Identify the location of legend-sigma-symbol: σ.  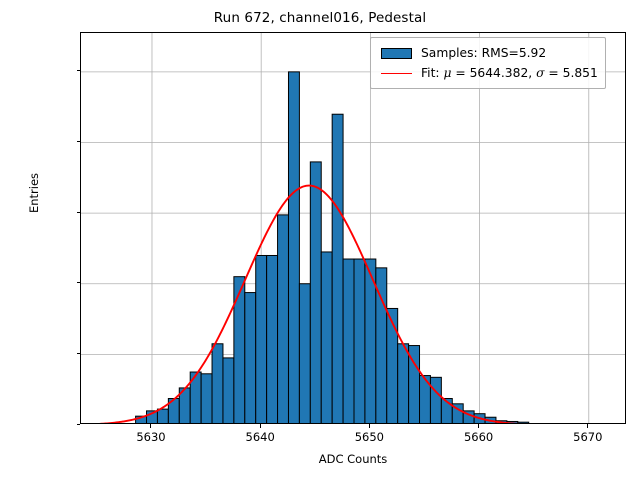
(540, 73).